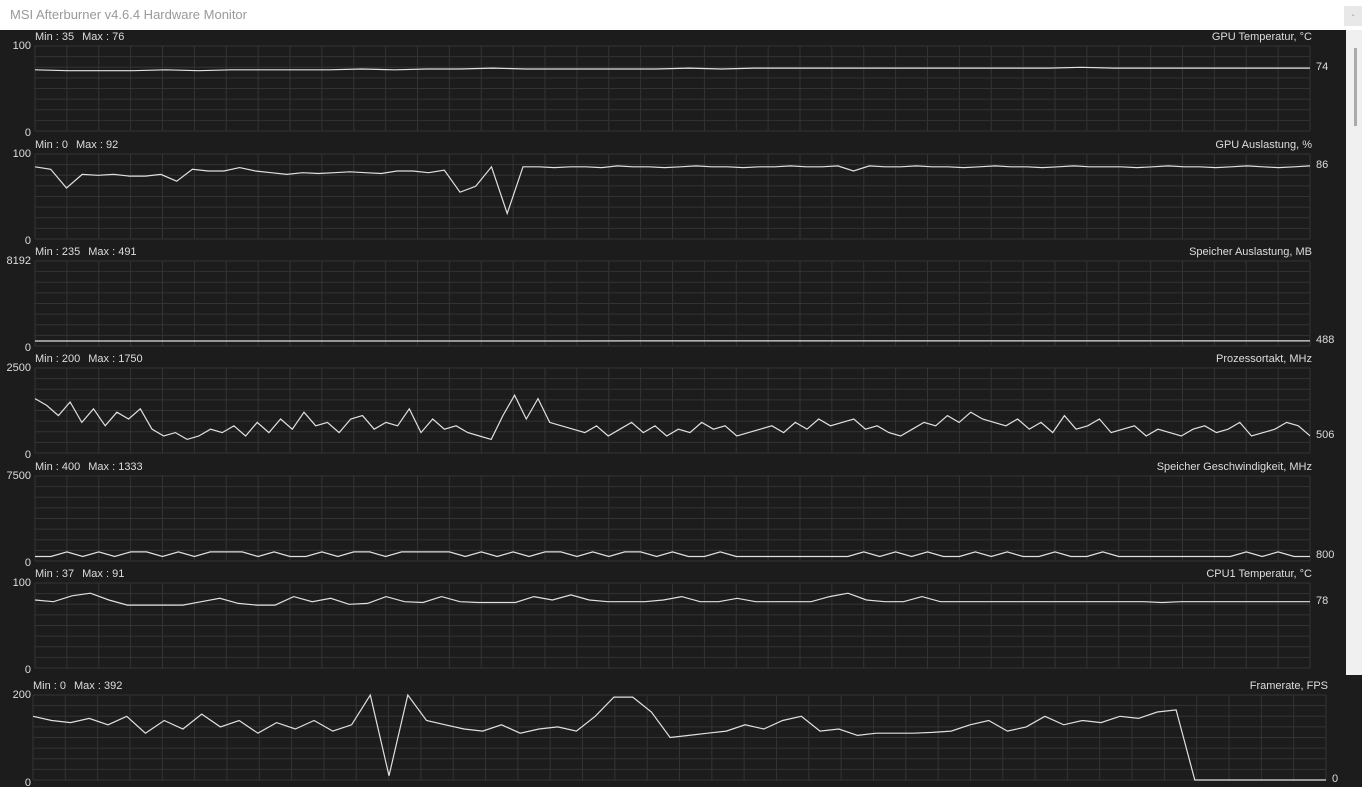  Describe the element at coordinates (1250, 252) in the screenshot. I see `graph-name: Speicher Auslastung, MB` at that location.